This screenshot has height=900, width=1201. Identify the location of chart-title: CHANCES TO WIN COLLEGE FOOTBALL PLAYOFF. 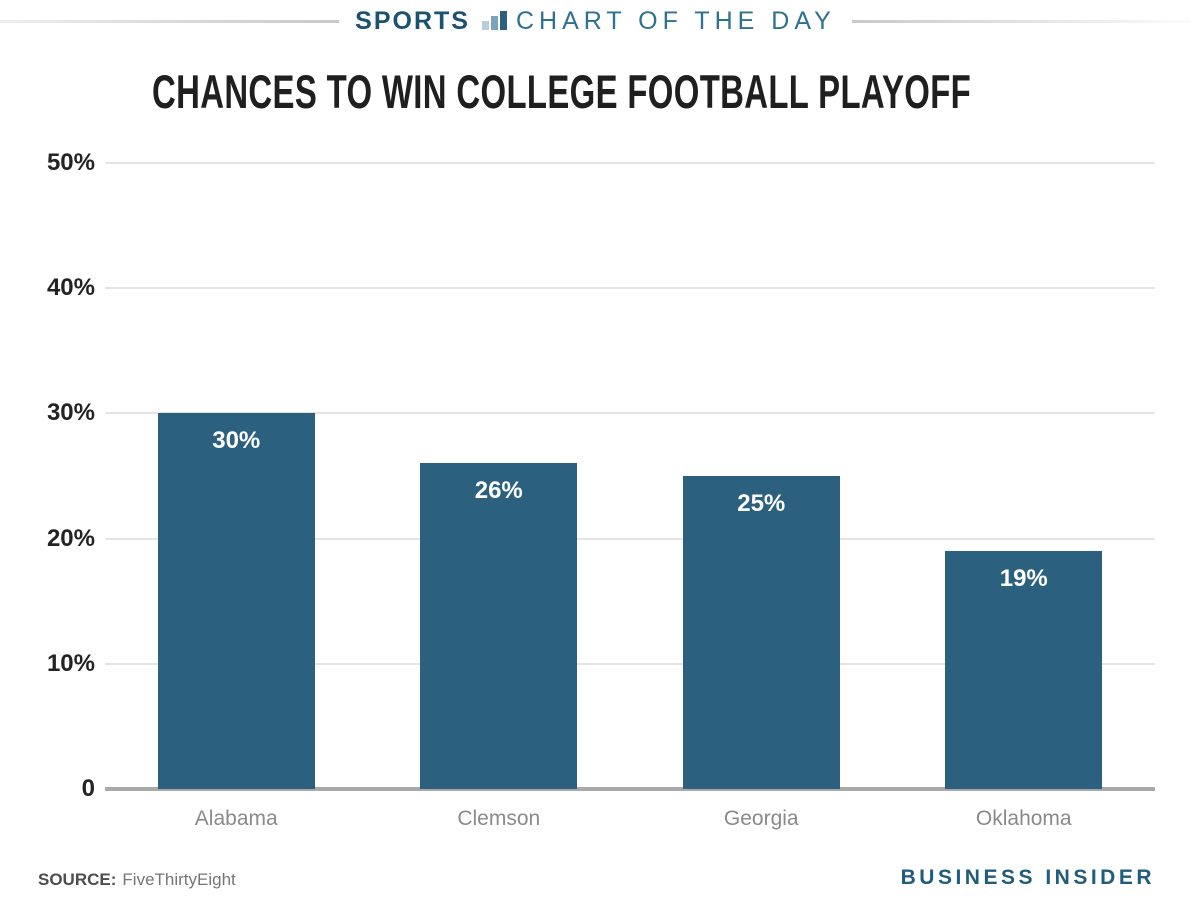
(562, 91).